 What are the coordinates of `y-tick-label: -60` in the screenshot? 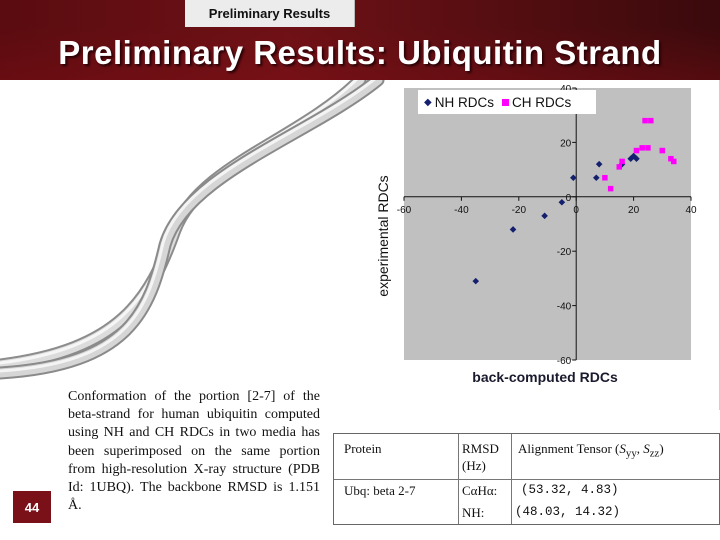 It's located at (564, 361).